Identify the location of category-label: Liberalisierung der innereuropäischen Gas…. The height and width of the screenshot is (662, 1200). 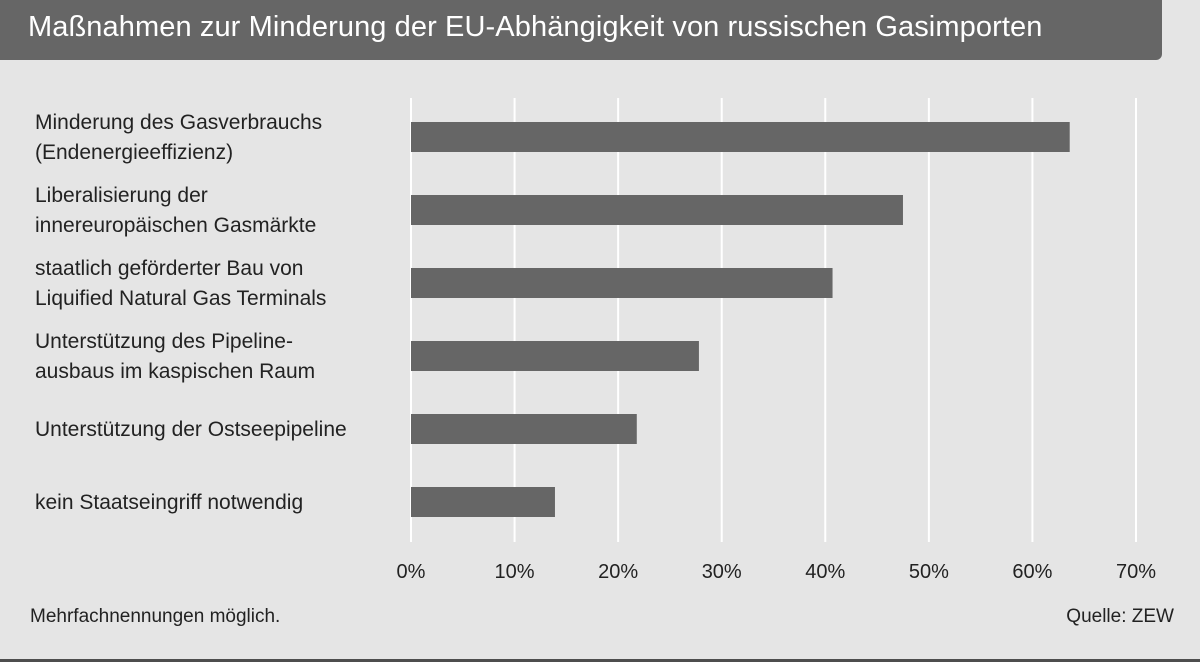
(175, 210).